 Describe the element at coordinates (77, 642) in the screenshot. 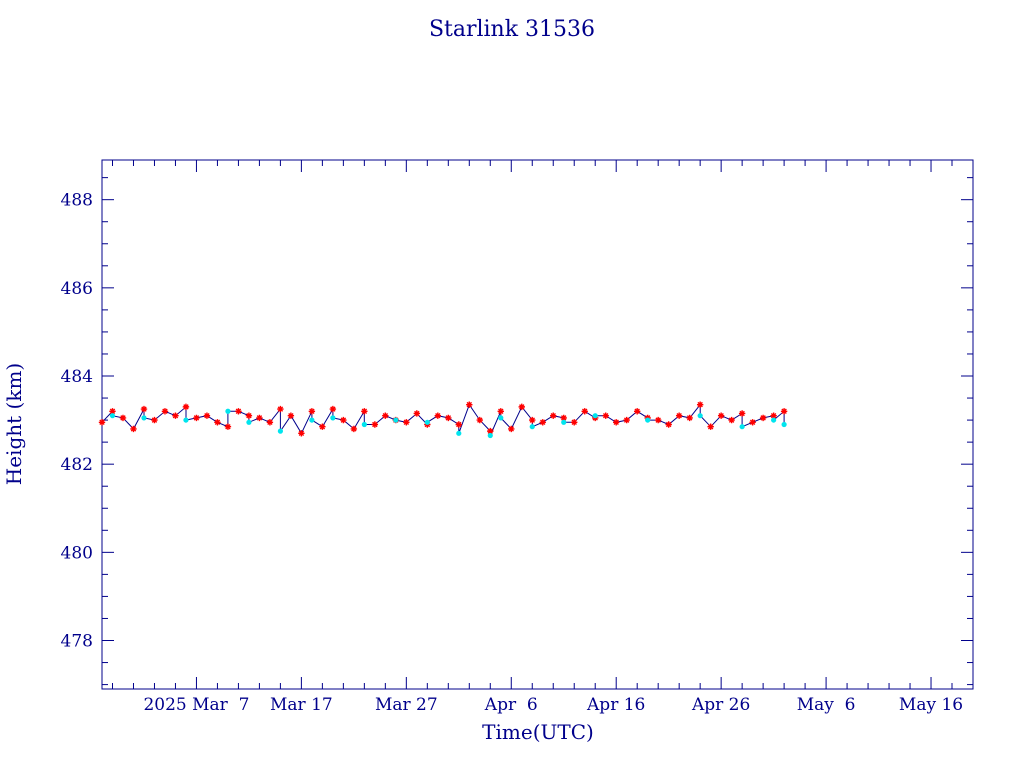

I see `y-tick-label: 478` at that location.